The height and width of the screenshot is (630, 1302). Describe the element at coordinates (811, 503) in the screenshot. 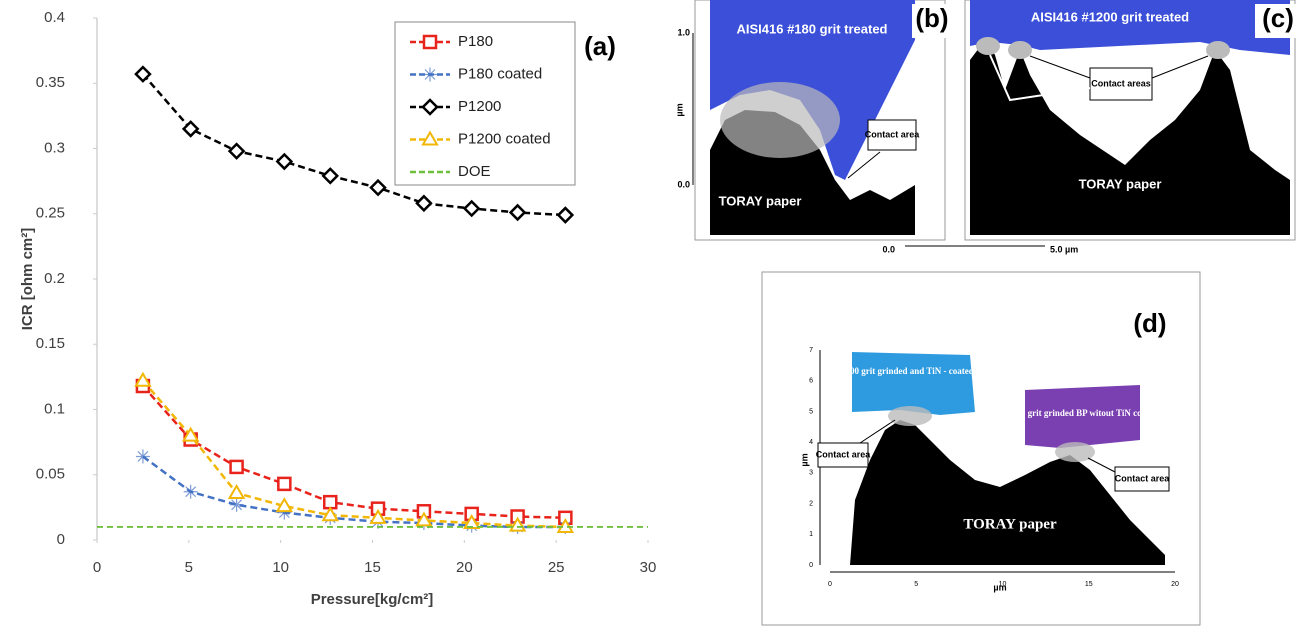

I see `d-y-tick-label: 2` at that location.